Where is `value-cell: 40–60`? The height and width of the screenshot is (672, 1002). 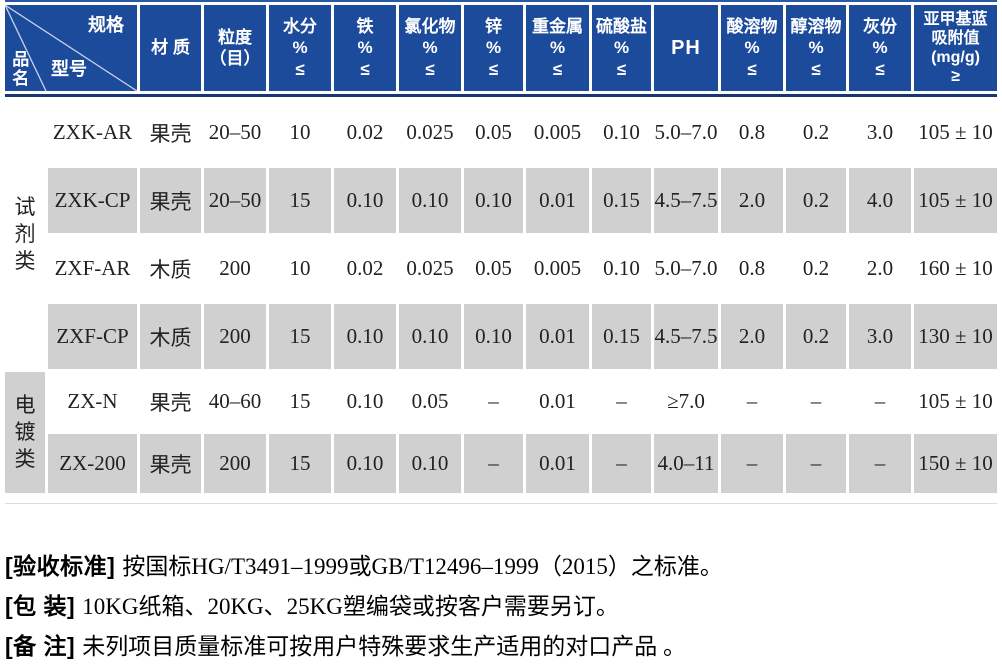
value-cell: 40–60 is located at coordinates (235, 401).